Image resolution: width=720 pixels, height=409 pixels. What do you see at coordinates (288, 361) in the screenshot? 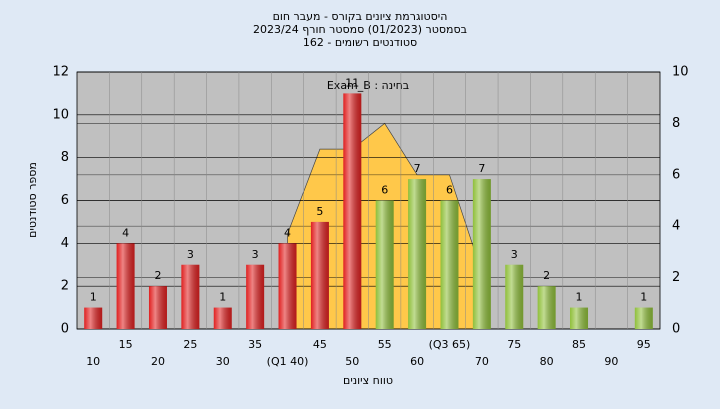
I see `x-tick-label: (Q1 40)` at bounding box center [288, 361].